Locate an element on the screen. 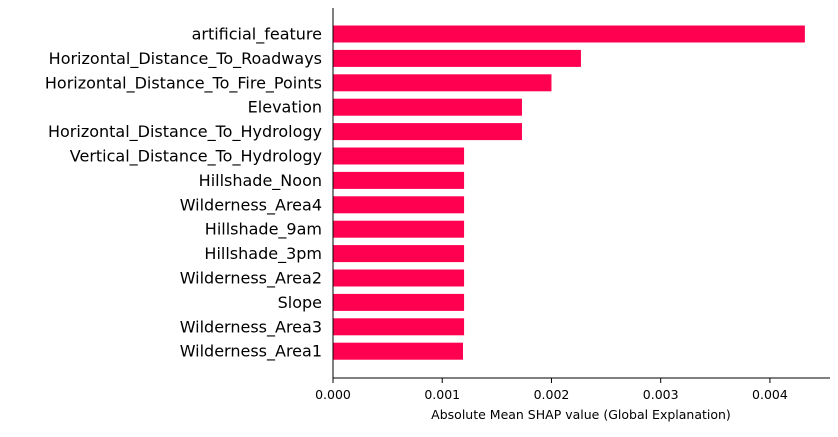 The image size is (838, 437). category-label-12: Wilderness_Area3 is located at coordinates (251, 327).